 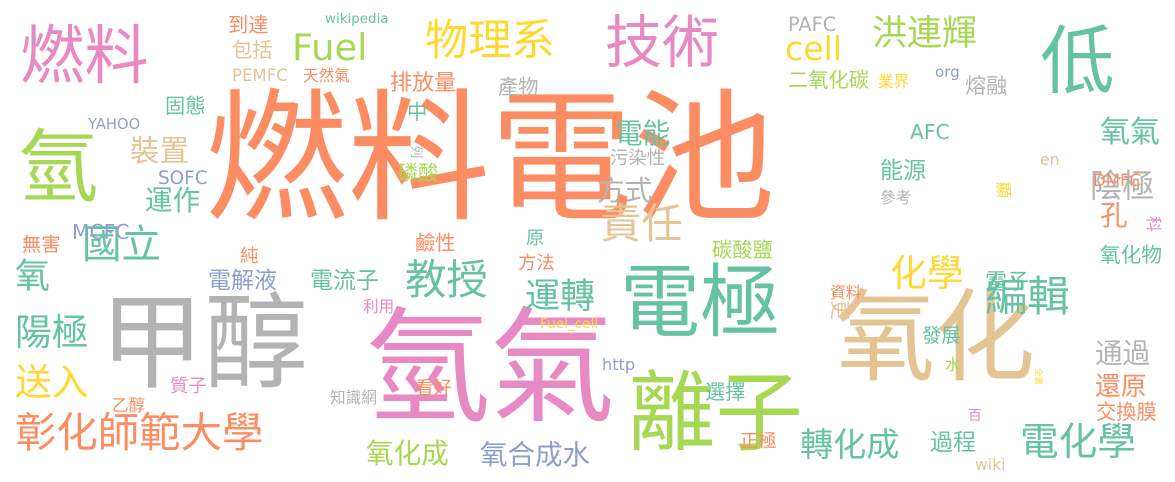 I want to click on word-hydrogen: 氫, so click(x=58, y=167).